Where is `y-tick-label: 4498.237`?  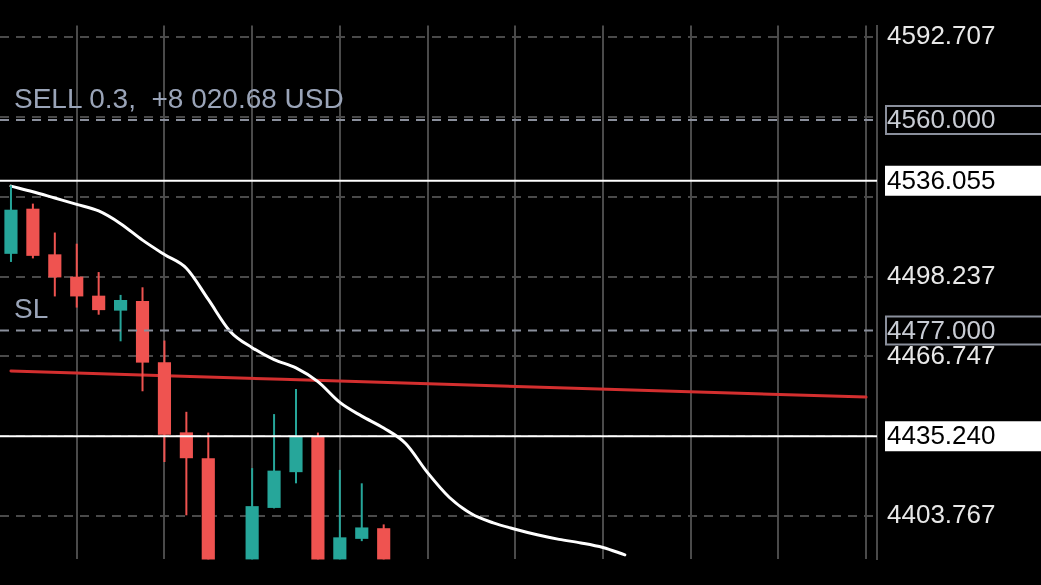
y-tick-label: 4498.237 is located at coordinates (941, 274).